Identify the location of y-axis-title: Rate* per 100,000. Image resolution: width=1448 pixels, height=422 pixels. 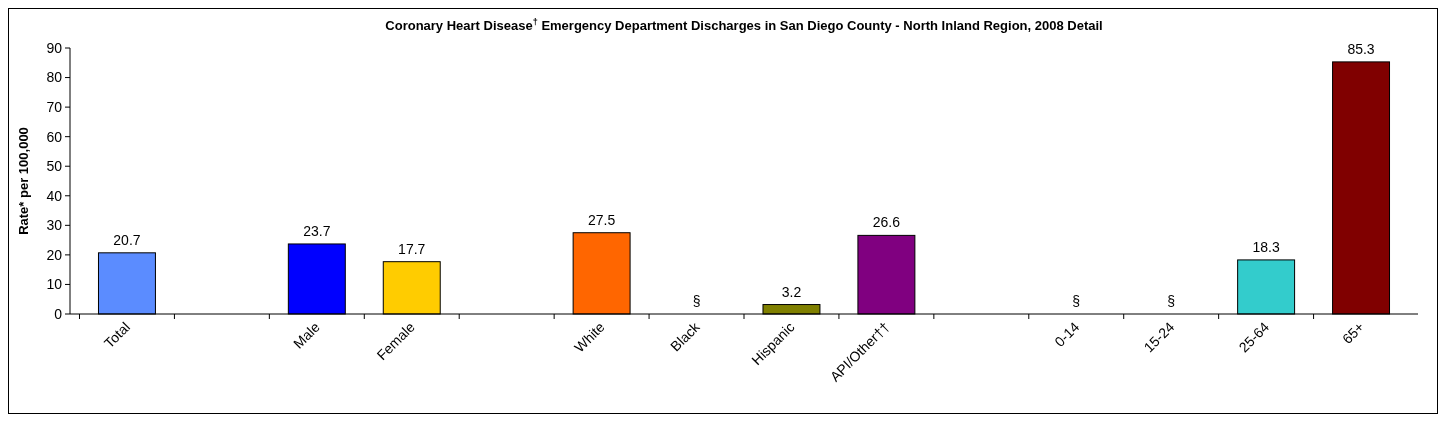
(23, 181).